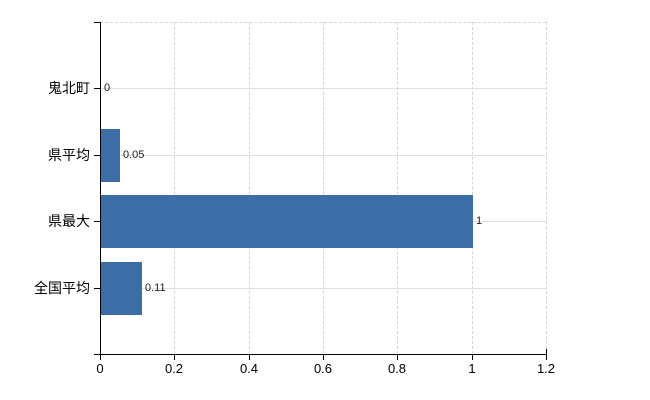  What do you see at coordinates (62, 288) in the screenshot?
I see `category-label: 全国平均` at bounding box center [62, 288].